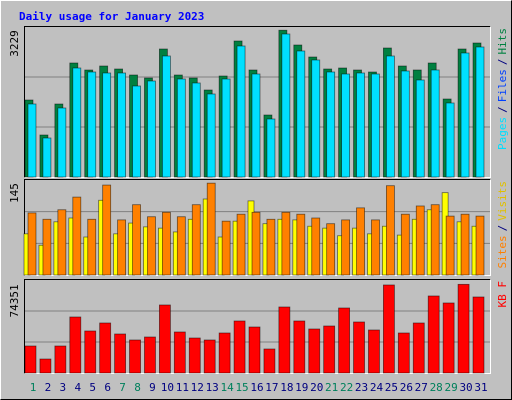 The image size is (512, 400). Describe the element at coordinates (14, 300) in the screenshot. I see `y-tick-label: 74351` at that location.